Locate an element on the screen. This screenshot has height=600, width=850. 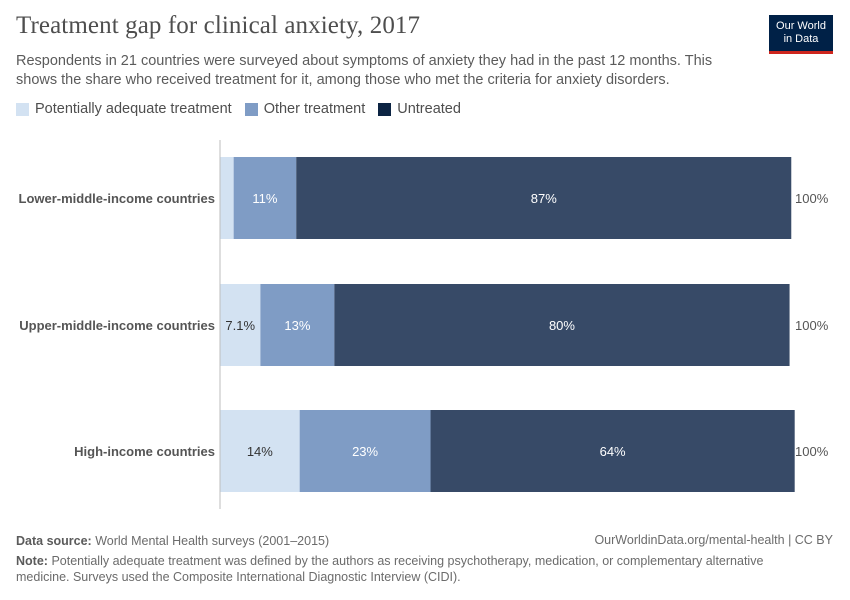
category-label: Lower-middle-income countries is located at coordinates (117, 198).